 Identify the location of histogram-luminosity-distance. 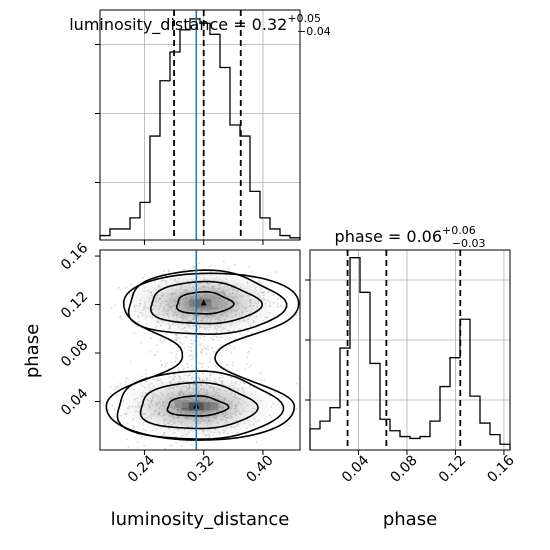
(200, 129).